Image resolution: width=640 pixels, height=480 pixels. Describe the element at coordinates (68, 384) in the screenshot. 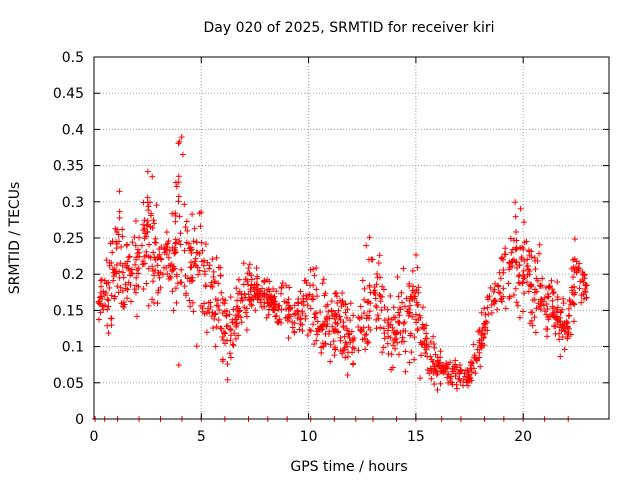

I see `y-tick-label: 0.05` at that location.